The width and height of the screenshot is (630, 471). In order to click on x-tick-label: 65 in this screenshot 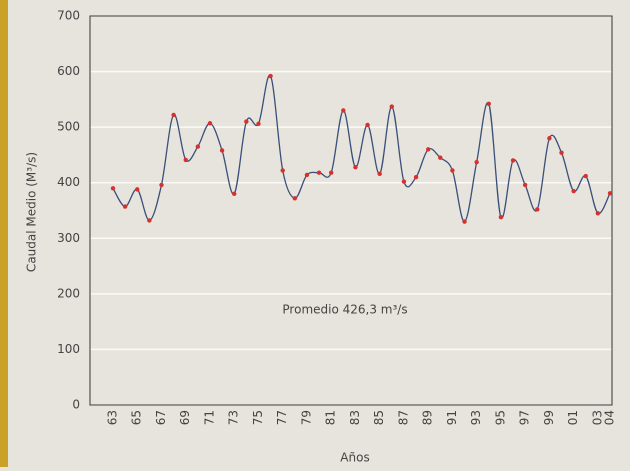, I will do `click(137, 417)`.